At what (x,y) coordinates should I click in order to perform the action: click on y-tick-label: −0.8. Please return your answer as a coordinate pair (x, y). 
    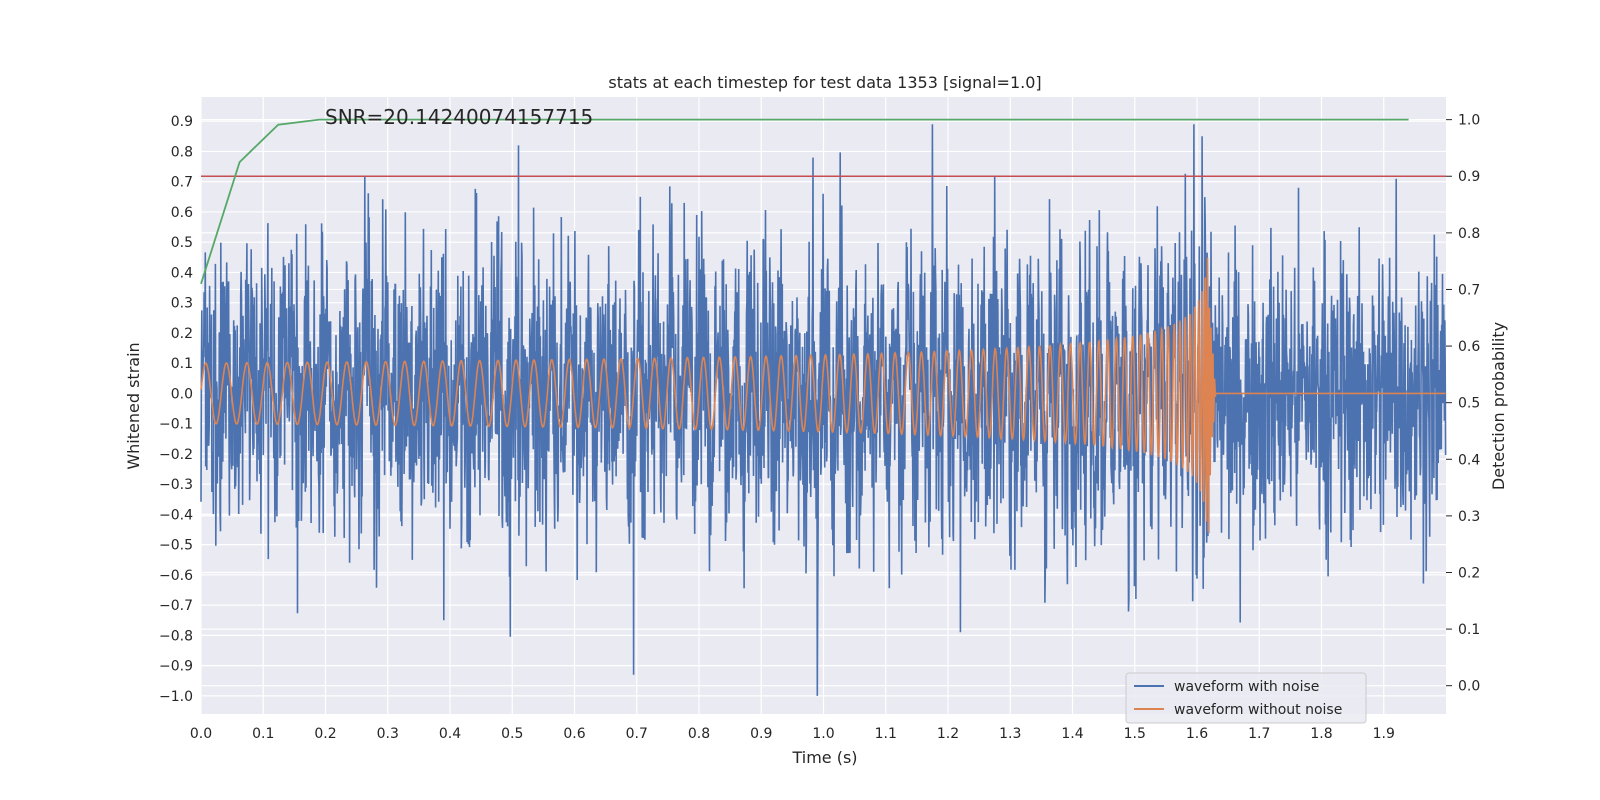
    Looking at the image, I should click on (176, 636).